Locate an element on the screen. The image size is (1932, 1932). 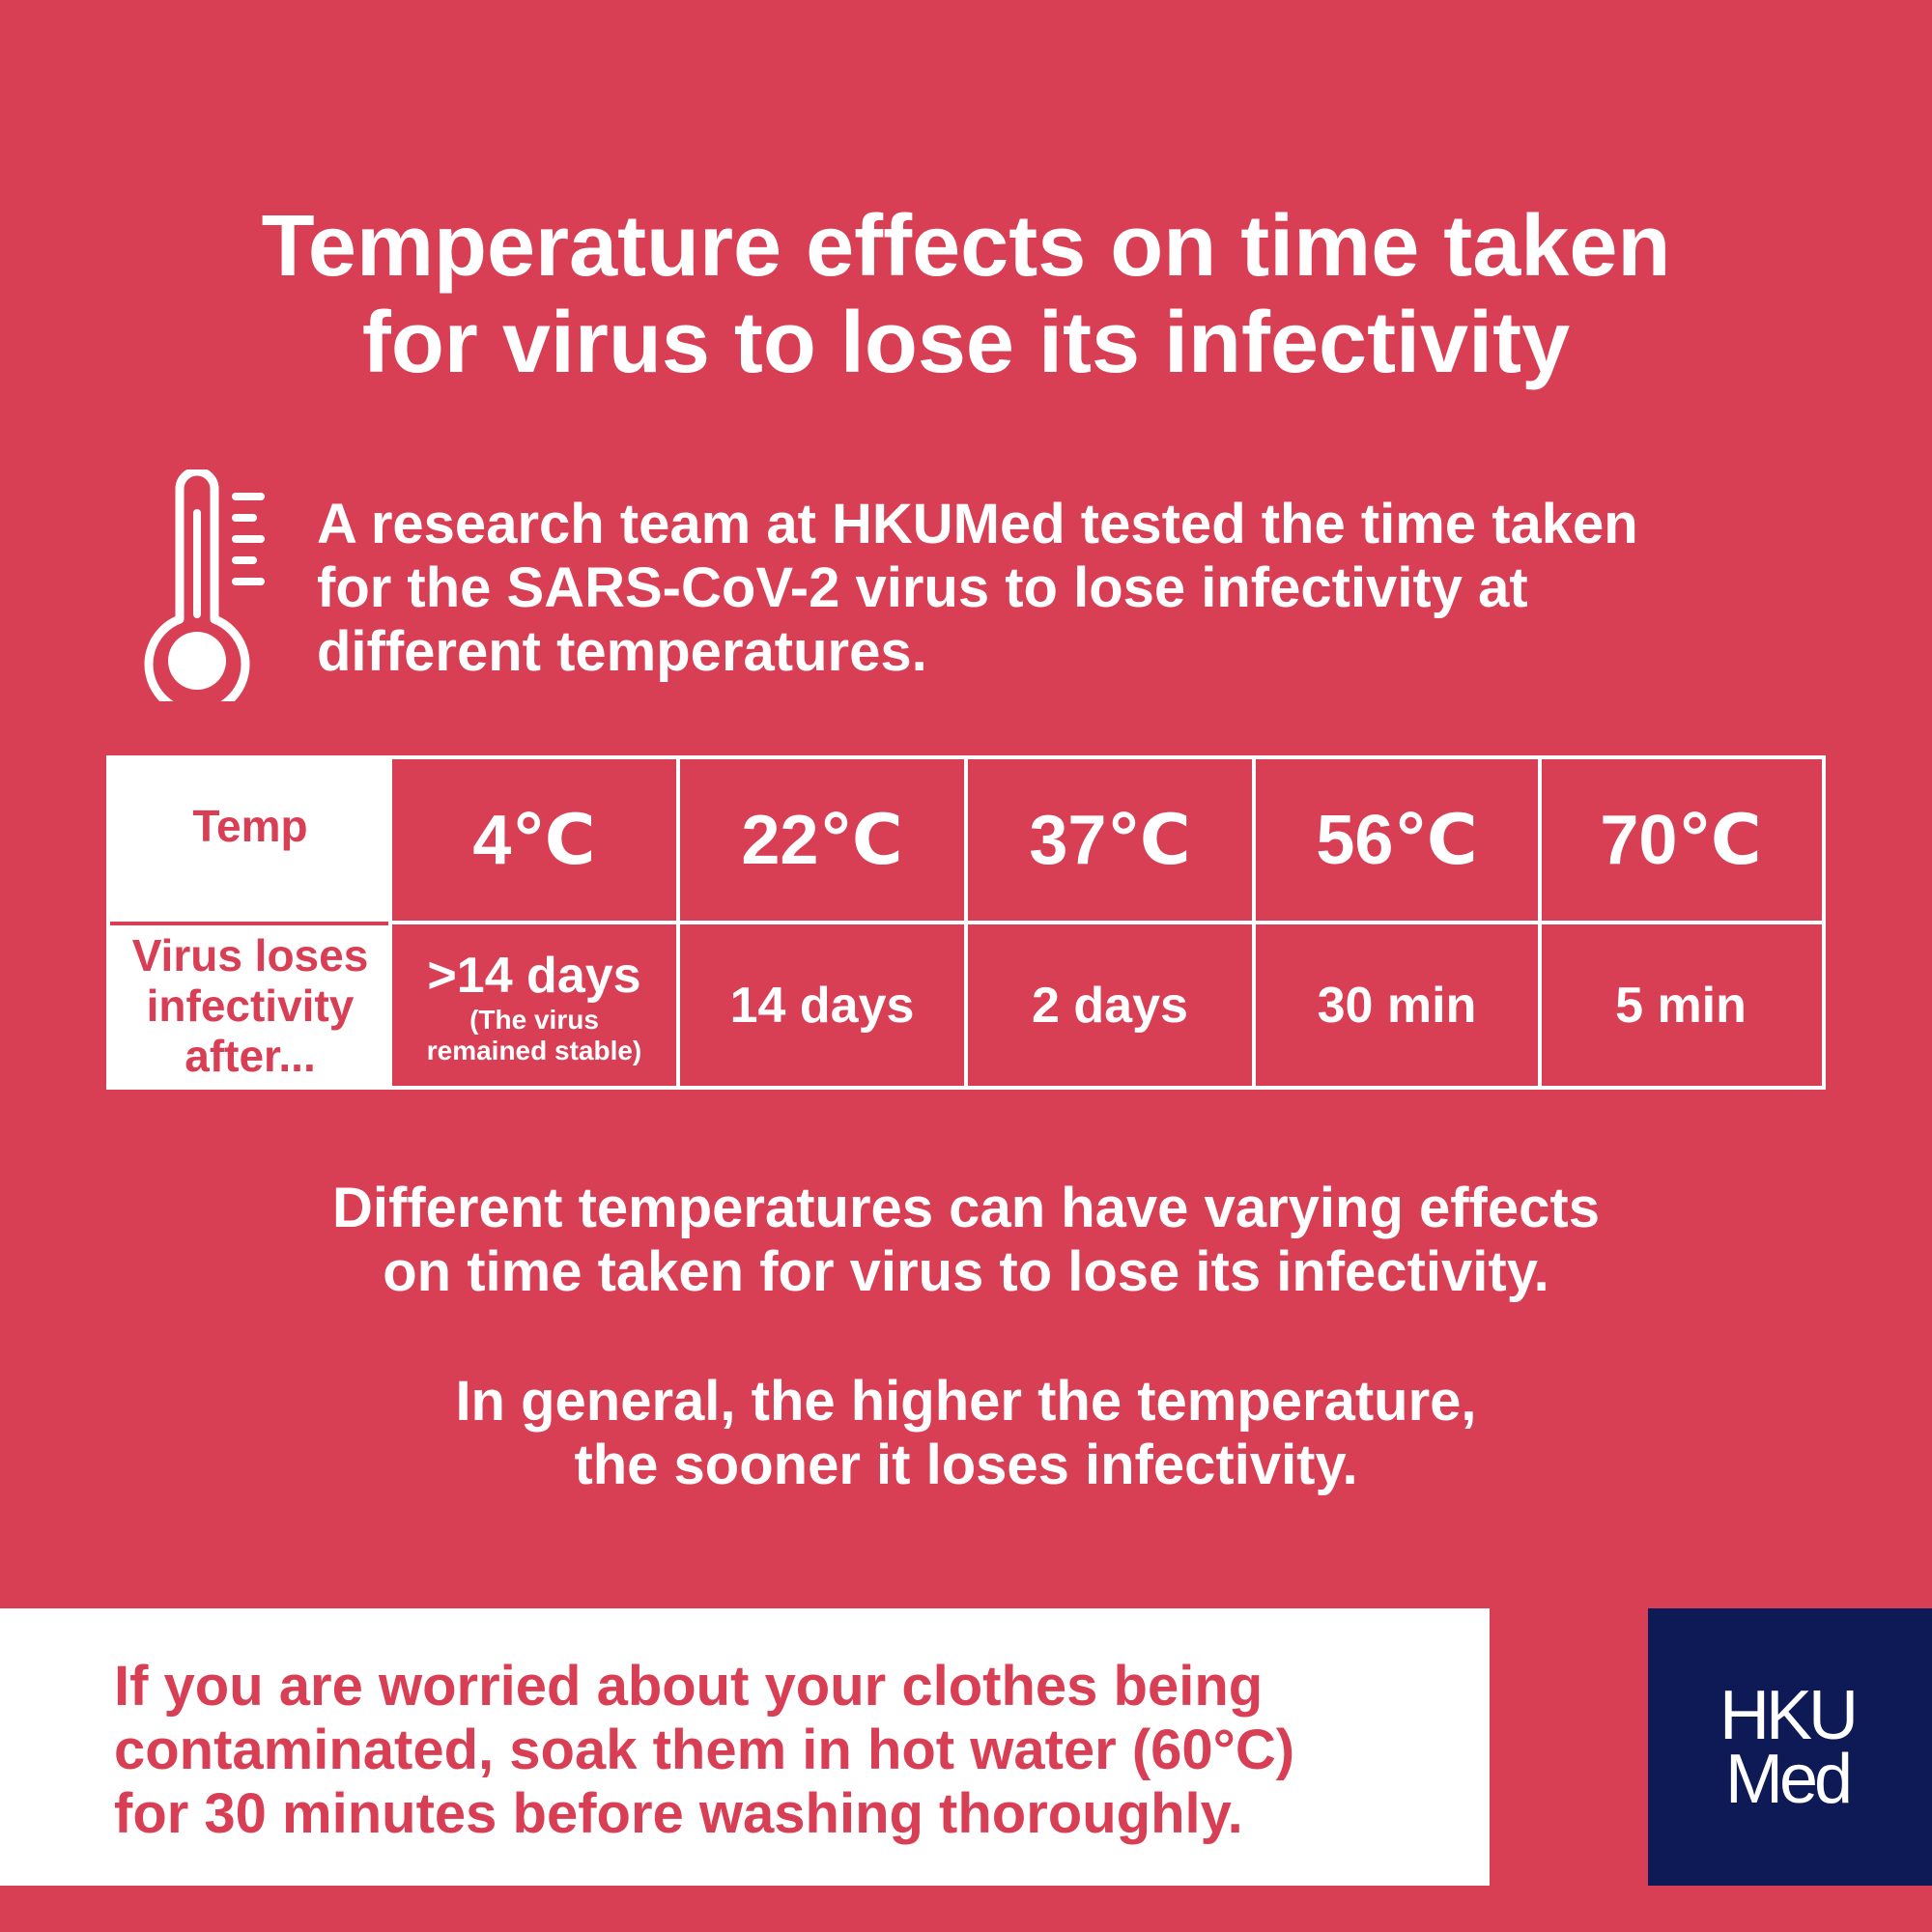
summary2-line-1: In general, the higher the temperature, is located at coordinates (966, 1401).